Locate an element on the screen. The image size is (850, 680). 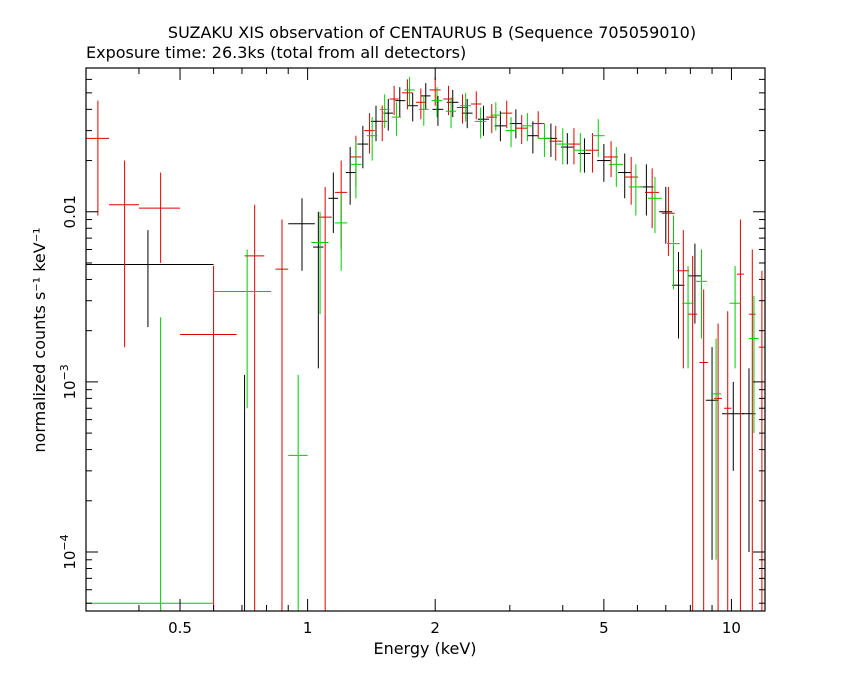
y-tick-label: 10−4 is located at coordinates (68, 551).